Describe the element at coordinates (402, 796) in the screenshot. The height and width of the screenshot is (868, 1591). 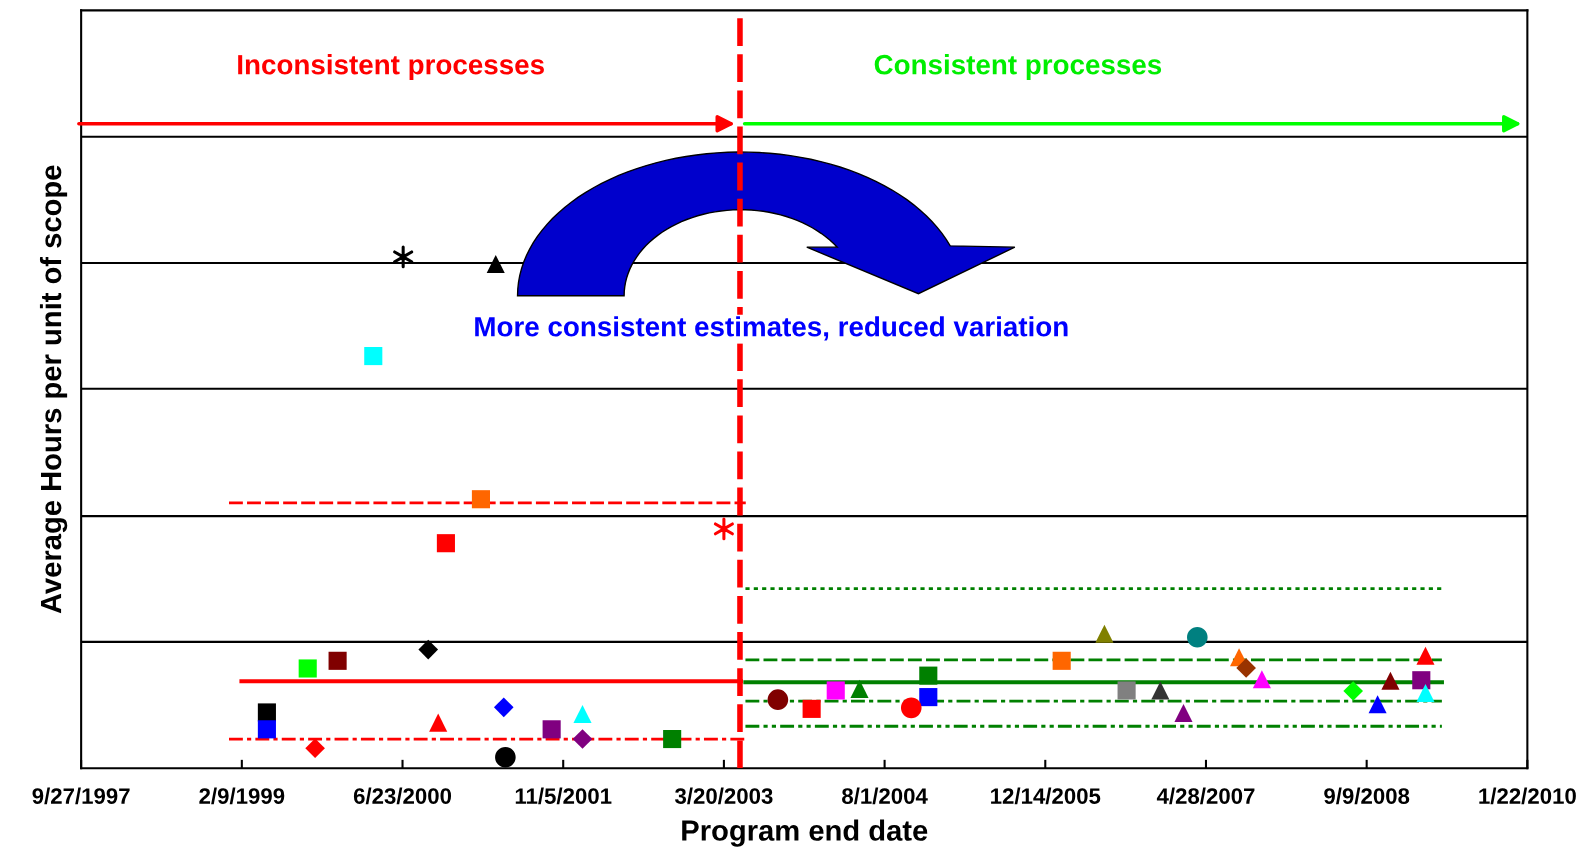
I see `x-tick-label: 6/23/2000` at that location.